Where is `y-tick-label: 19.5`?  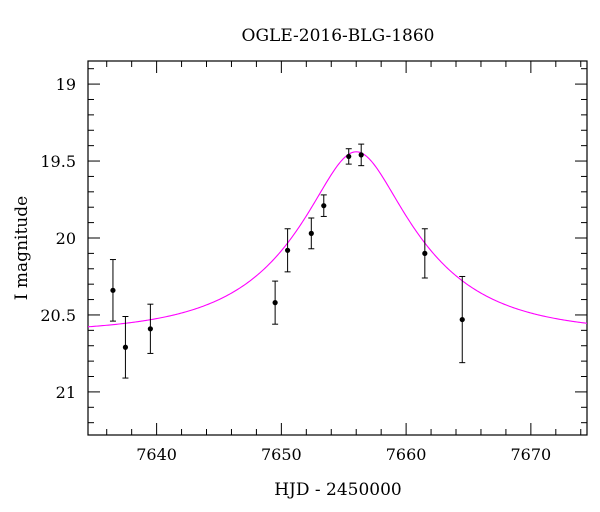
y-tick-label: 19.5 is located at coordinates (58, 161).